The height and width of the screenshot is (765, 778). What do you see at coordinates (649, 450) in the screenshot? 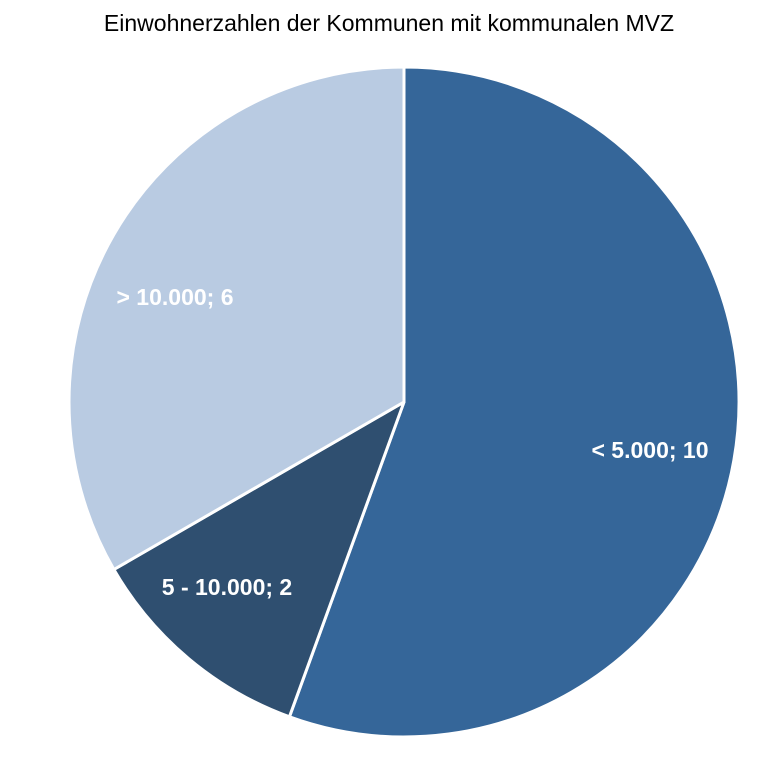
I see `data-label-lt-5000: < 5.000; 10` at bounding box center [649, 450].